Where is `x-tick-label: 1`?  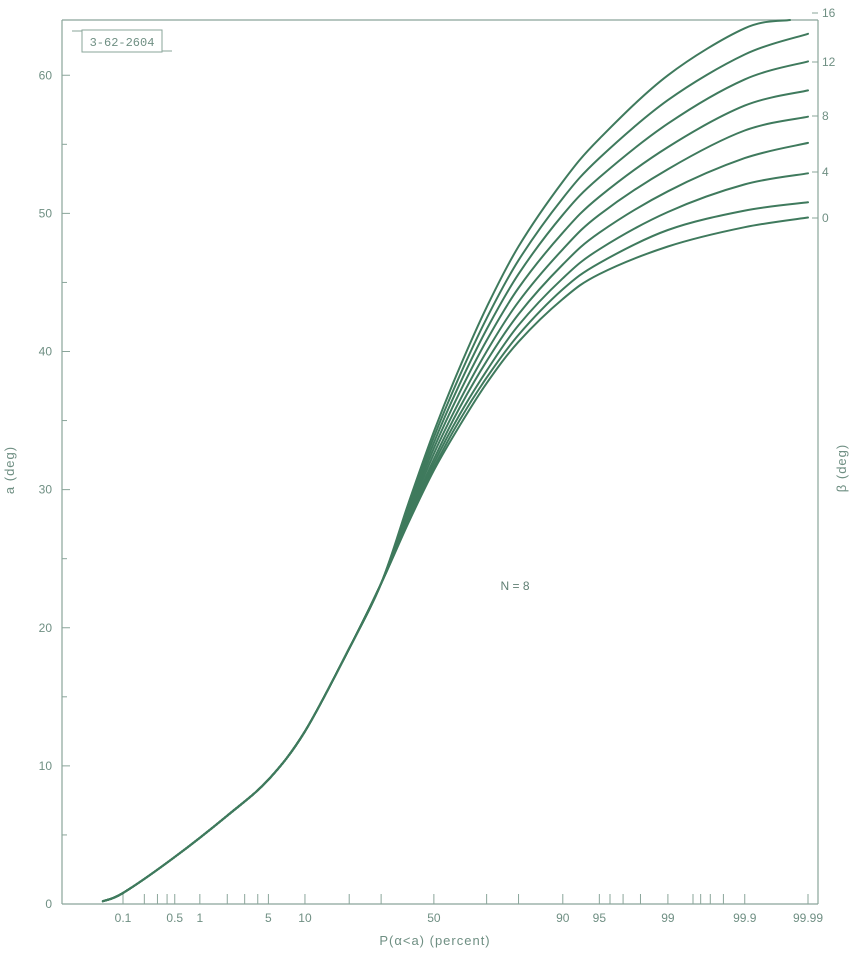
x-tick-label: 1 is located at coordinates (200, 918).